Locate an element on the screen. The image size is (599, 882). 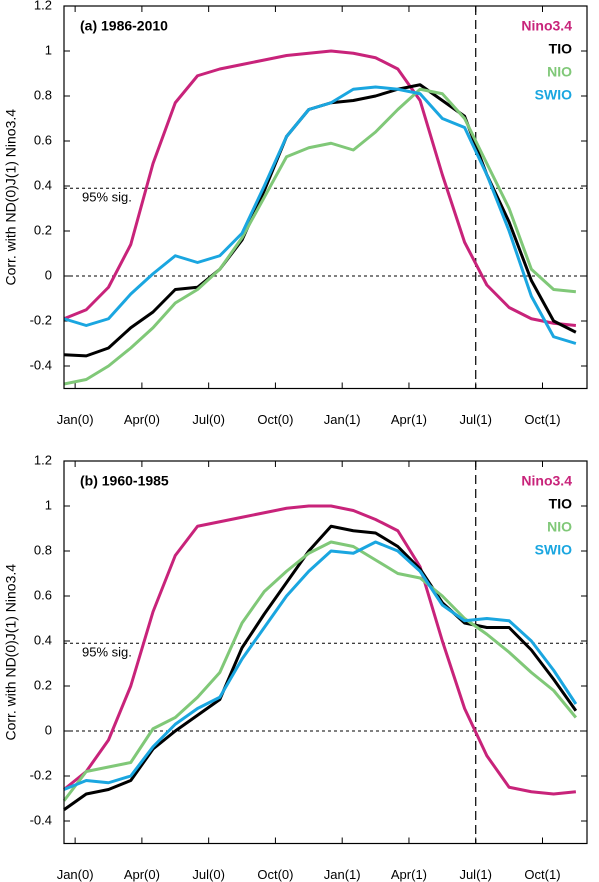
panel-title: (b) 1960-1985 is located at coordinates (124, 481).